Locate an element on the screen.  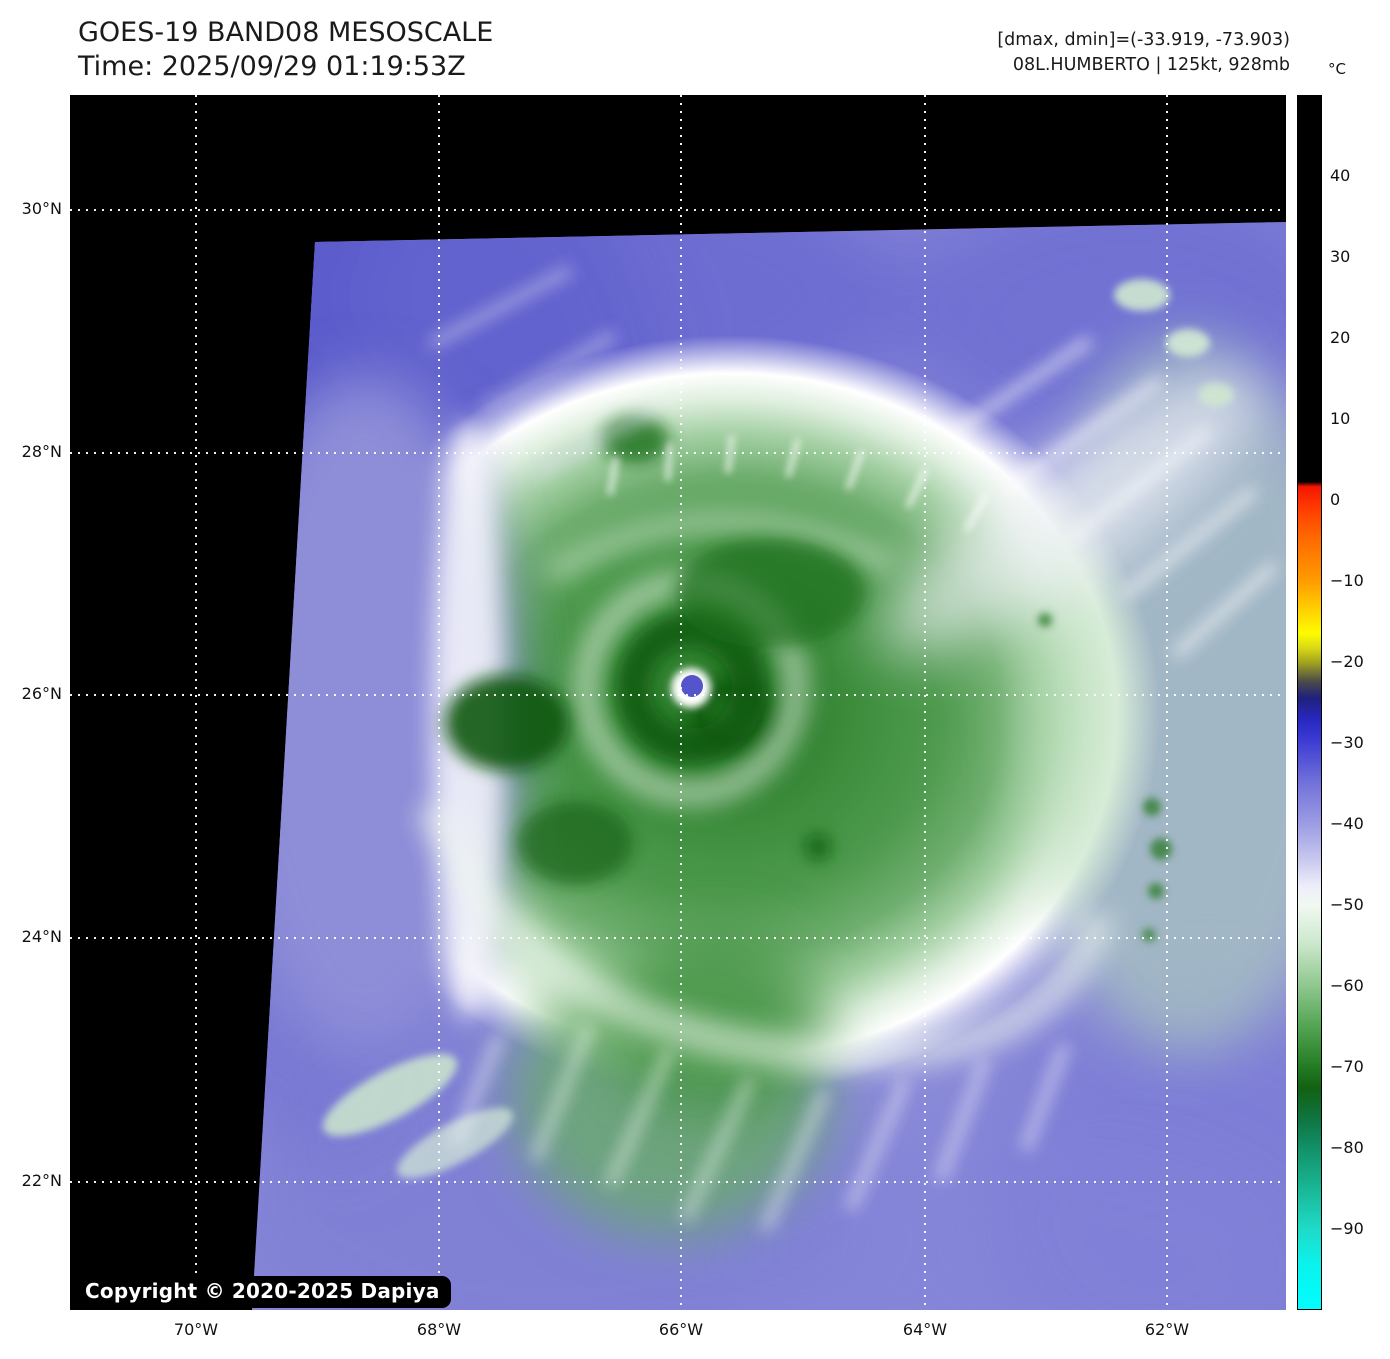
page-title: GOES-19 BAND08 MESOSCALE is located at coordinates (286, 32).